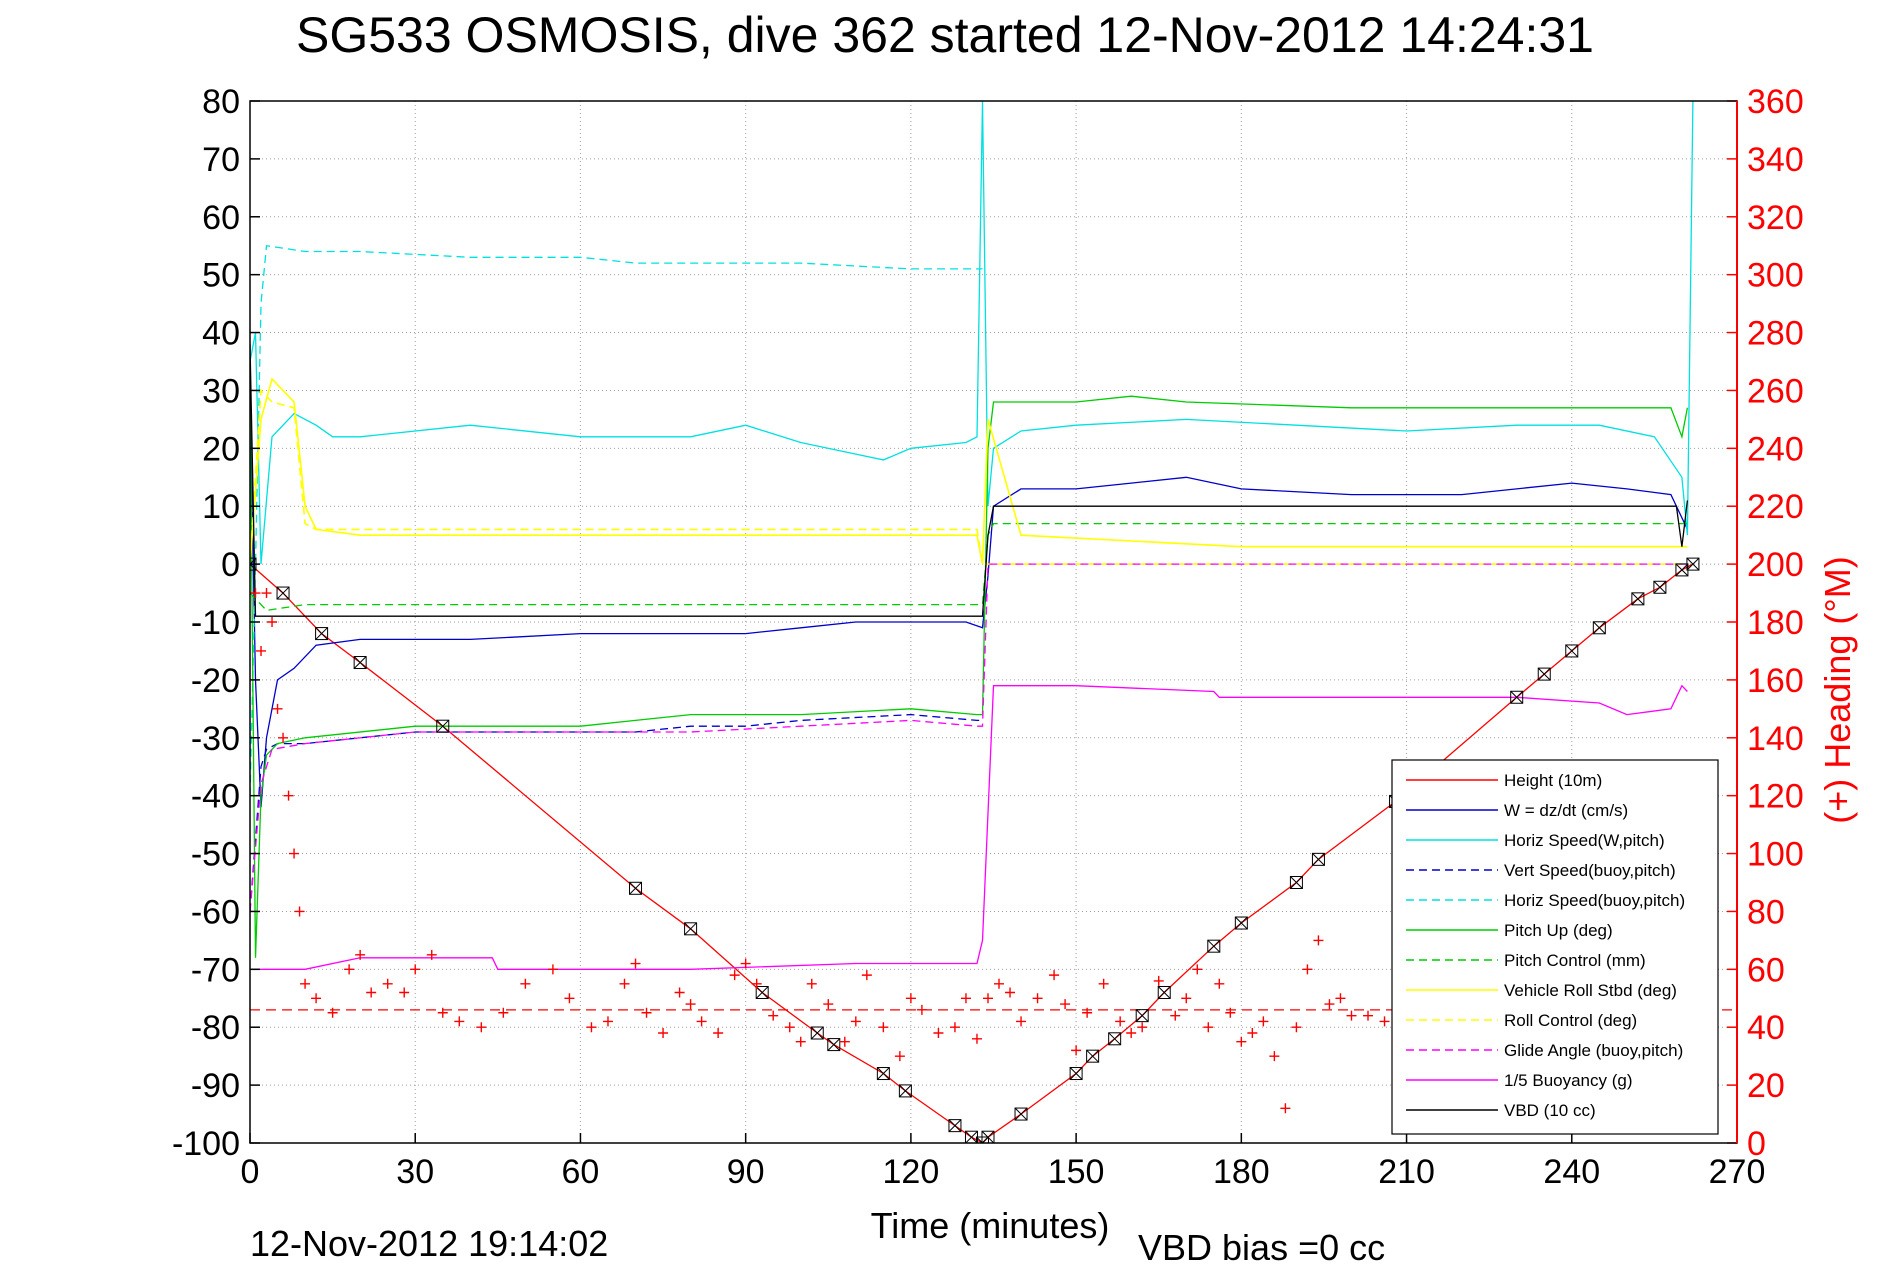 This screenshot has height=1267, width=1891. Describe the element at coordinates (1590, 870) in the screenshot. I see `legend-entry: Vert Speed(buoy,pitch)` at that location.